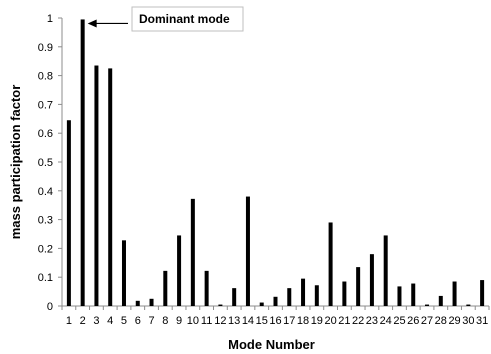 This screenshot has width=491, height=354. What do you see at coordinates (262, 321) in the screenshot?
I see `x-tick-label: 15` at bounding box center [262, 321].